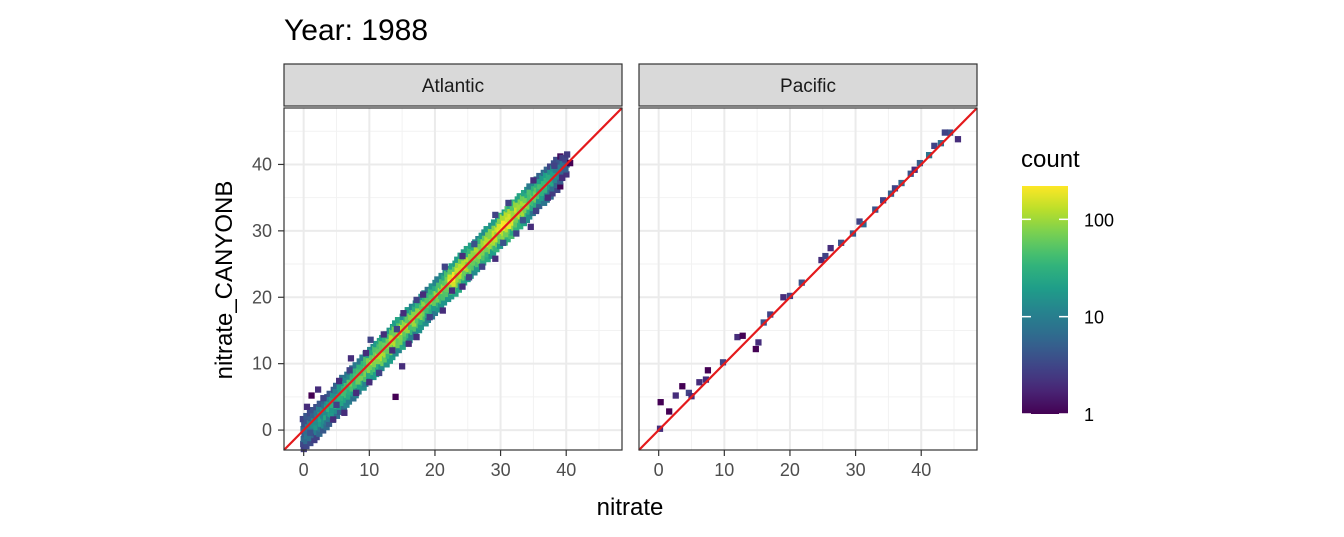  I want to click on strip-label: Pacific, so click(808, 86).